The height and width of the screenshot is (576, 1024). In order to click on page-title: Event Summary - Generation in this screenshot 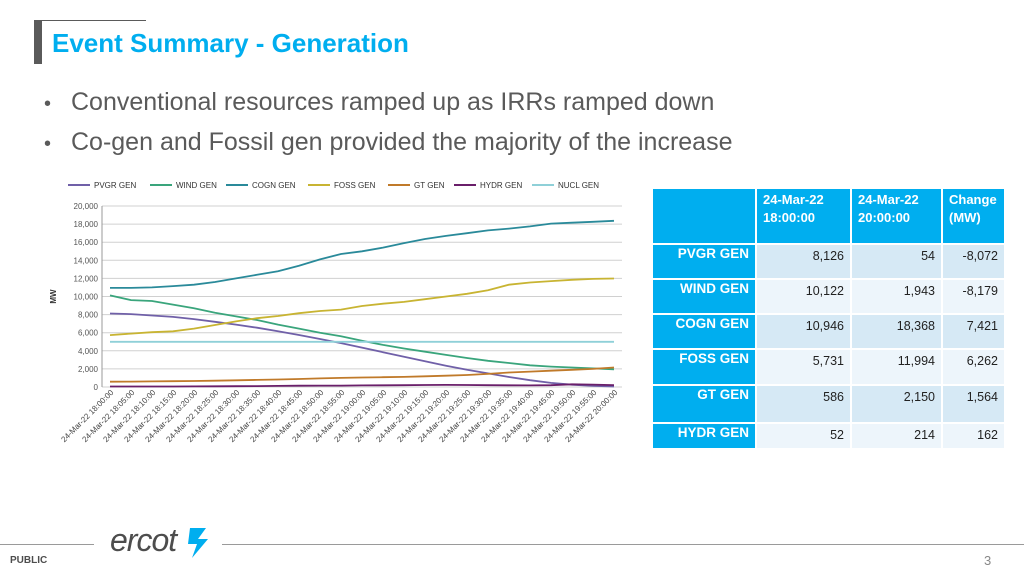, I will do `click(230, 43)`.